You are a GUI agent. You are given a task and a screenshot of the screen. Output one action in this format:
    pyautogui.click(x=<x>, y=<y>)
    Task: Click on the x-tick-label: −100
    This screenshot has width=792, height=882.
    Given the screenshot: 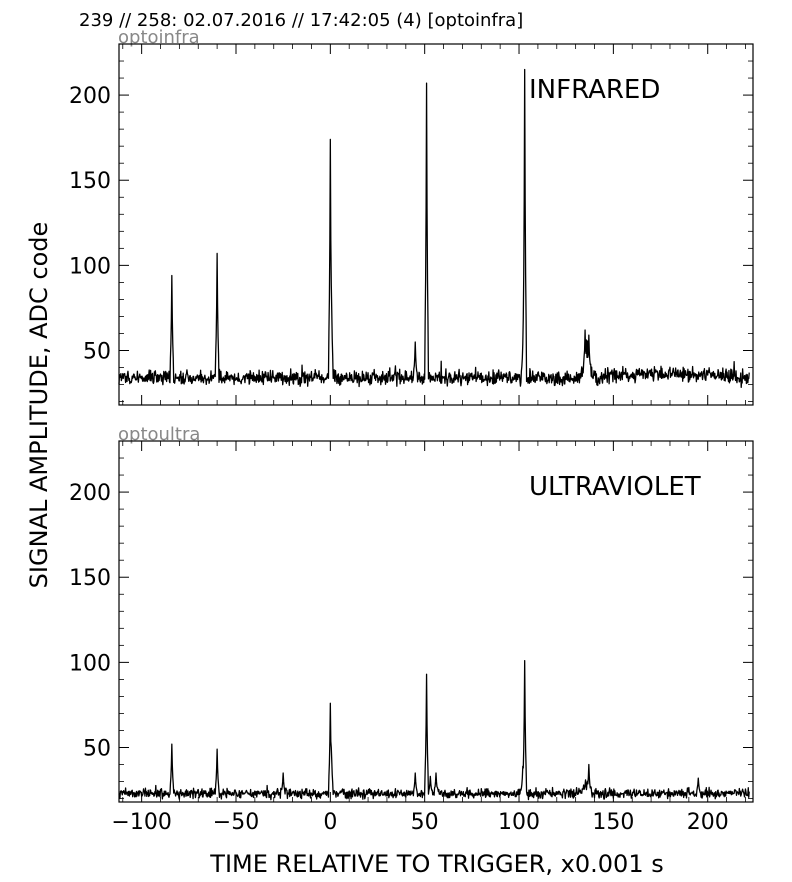 What is the action you would take?
    pyautogui.click(x=141, y=822)
    